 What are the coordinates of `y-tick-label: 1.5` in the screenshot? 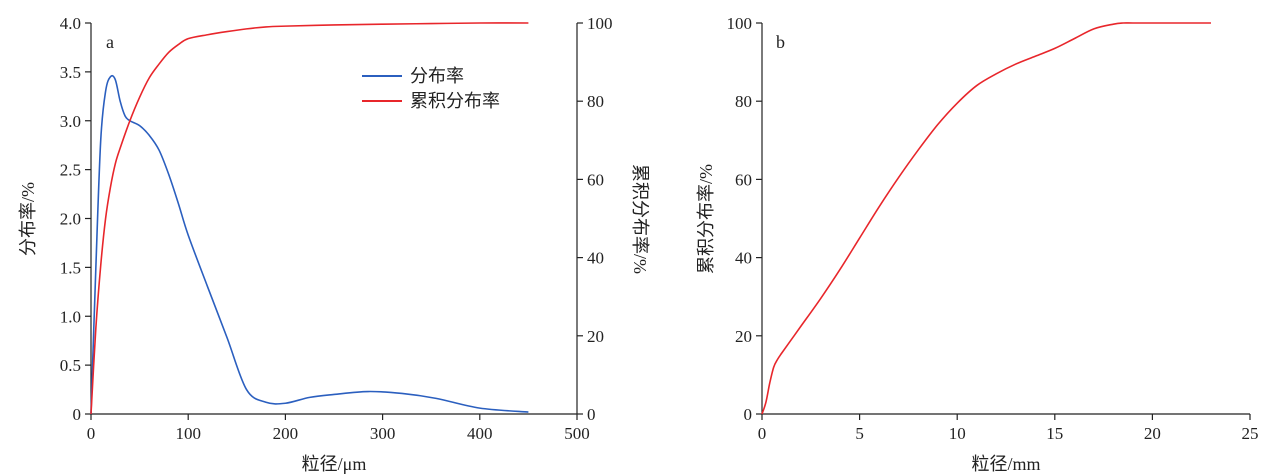 It's located at (70, 267).